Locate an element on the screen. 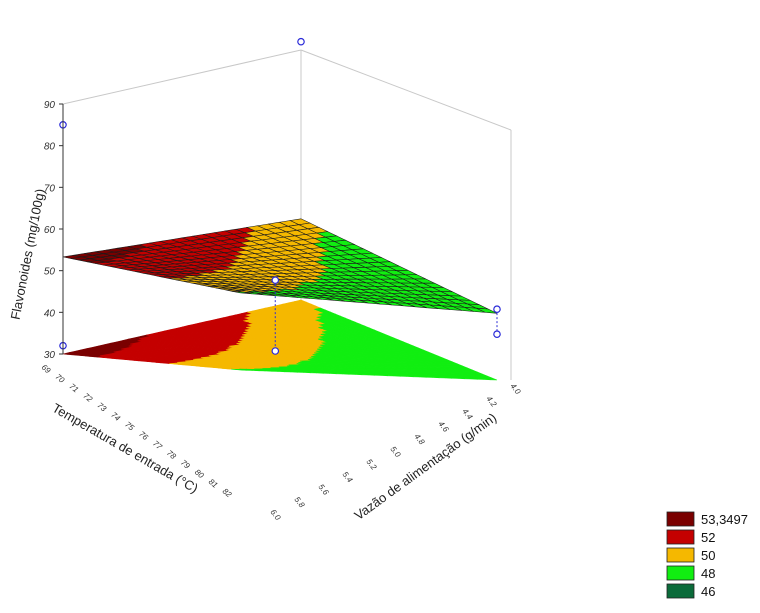 This screenshot has width=760, height=613. x-tick-label: 71 is located at coordinates (74, 388).